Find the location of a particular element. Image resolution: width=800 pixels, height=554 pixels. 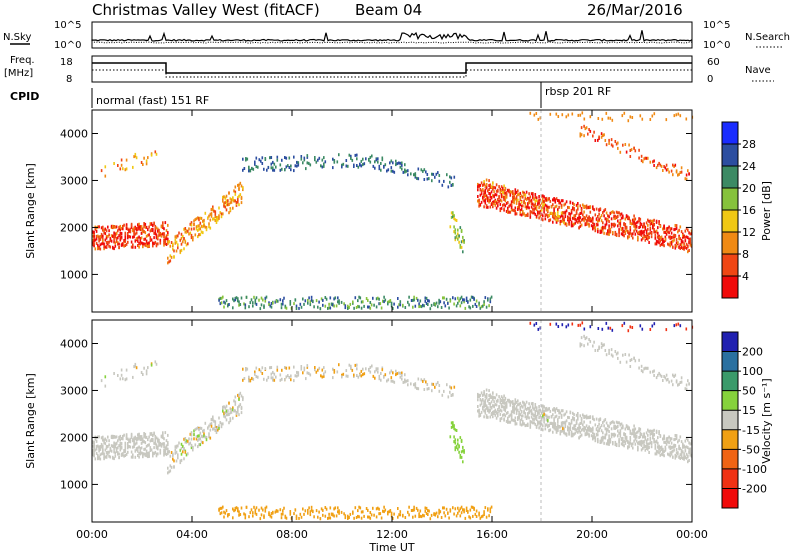

colorbar-frame is located at coordinates (730, 420).